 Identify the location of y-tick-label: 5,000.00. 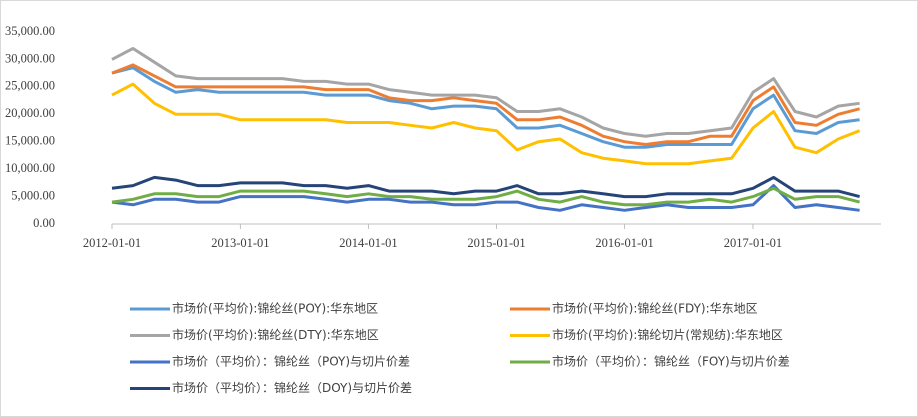
(33, 195).